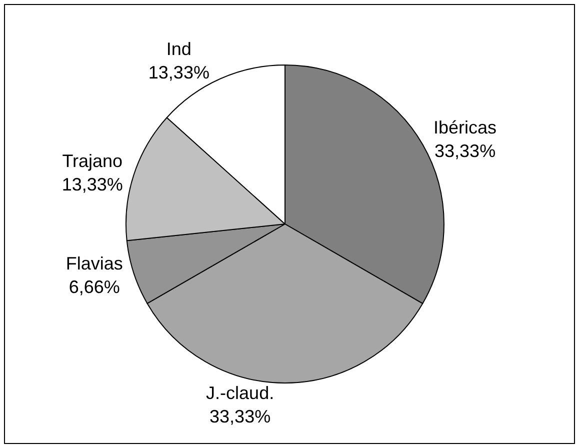 The width and height of the screenshot is (579, 448). Describe the element at coordinates (94, 286) in the screenshot. I see `data-label: 6,66%` at that location.